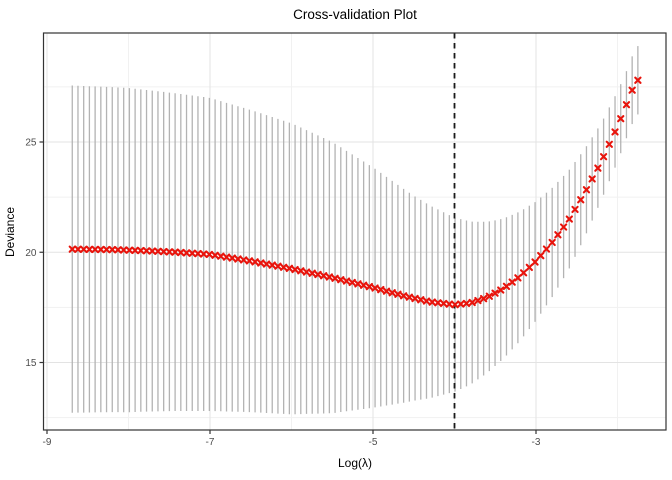 The image size is (672, 480). What do you see at coordinates (47, 442) in the screenshot?
I see `x-tick-label: -9` at bounding box center [47, 442].